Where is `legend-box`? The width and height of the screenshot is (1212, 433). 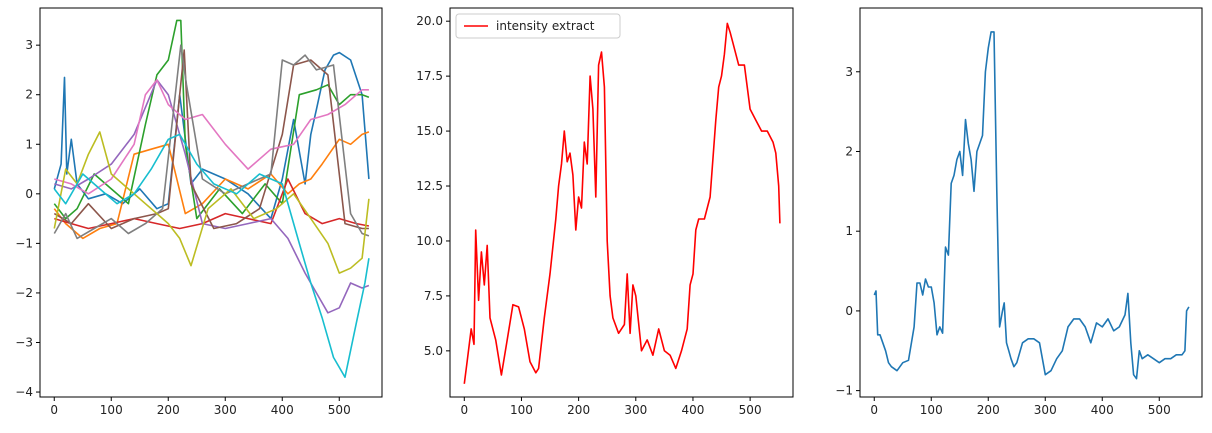 legend-box is located at coordinates (538, 26).